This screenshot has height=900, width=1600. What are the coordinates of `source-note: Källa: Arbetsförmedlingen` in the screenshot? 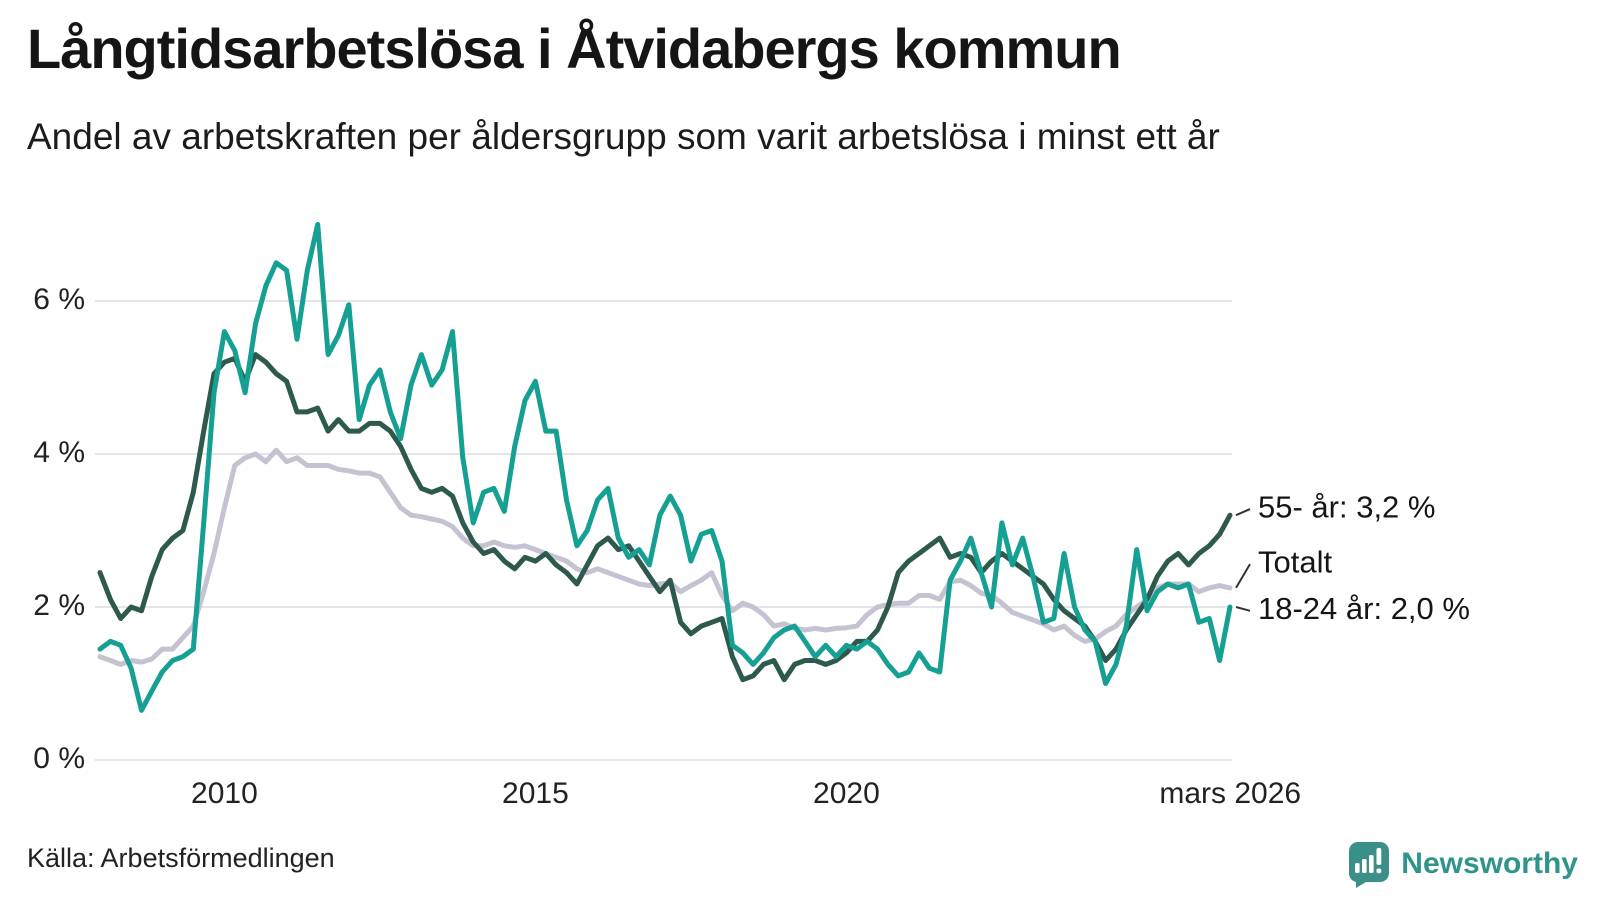 It's located at (181, 858).